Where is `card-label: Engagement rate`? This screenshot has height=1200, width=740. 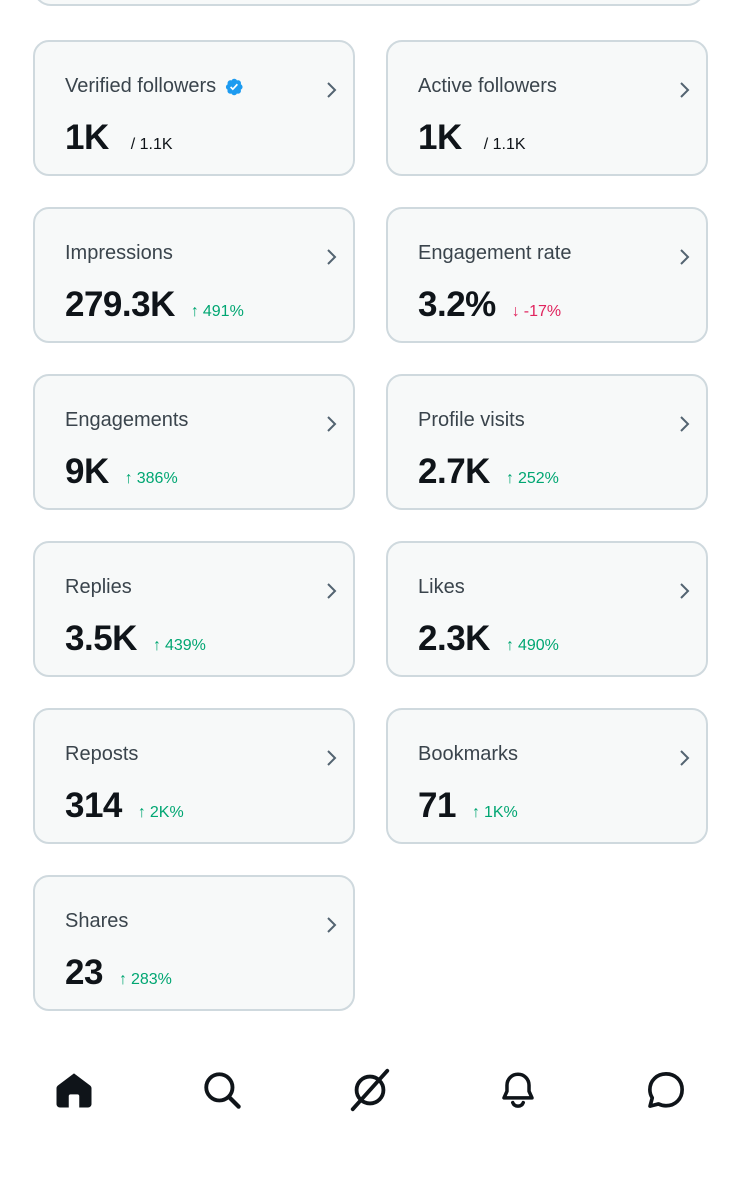 card-label: Engagement rate is located at coordinates (495, 253).